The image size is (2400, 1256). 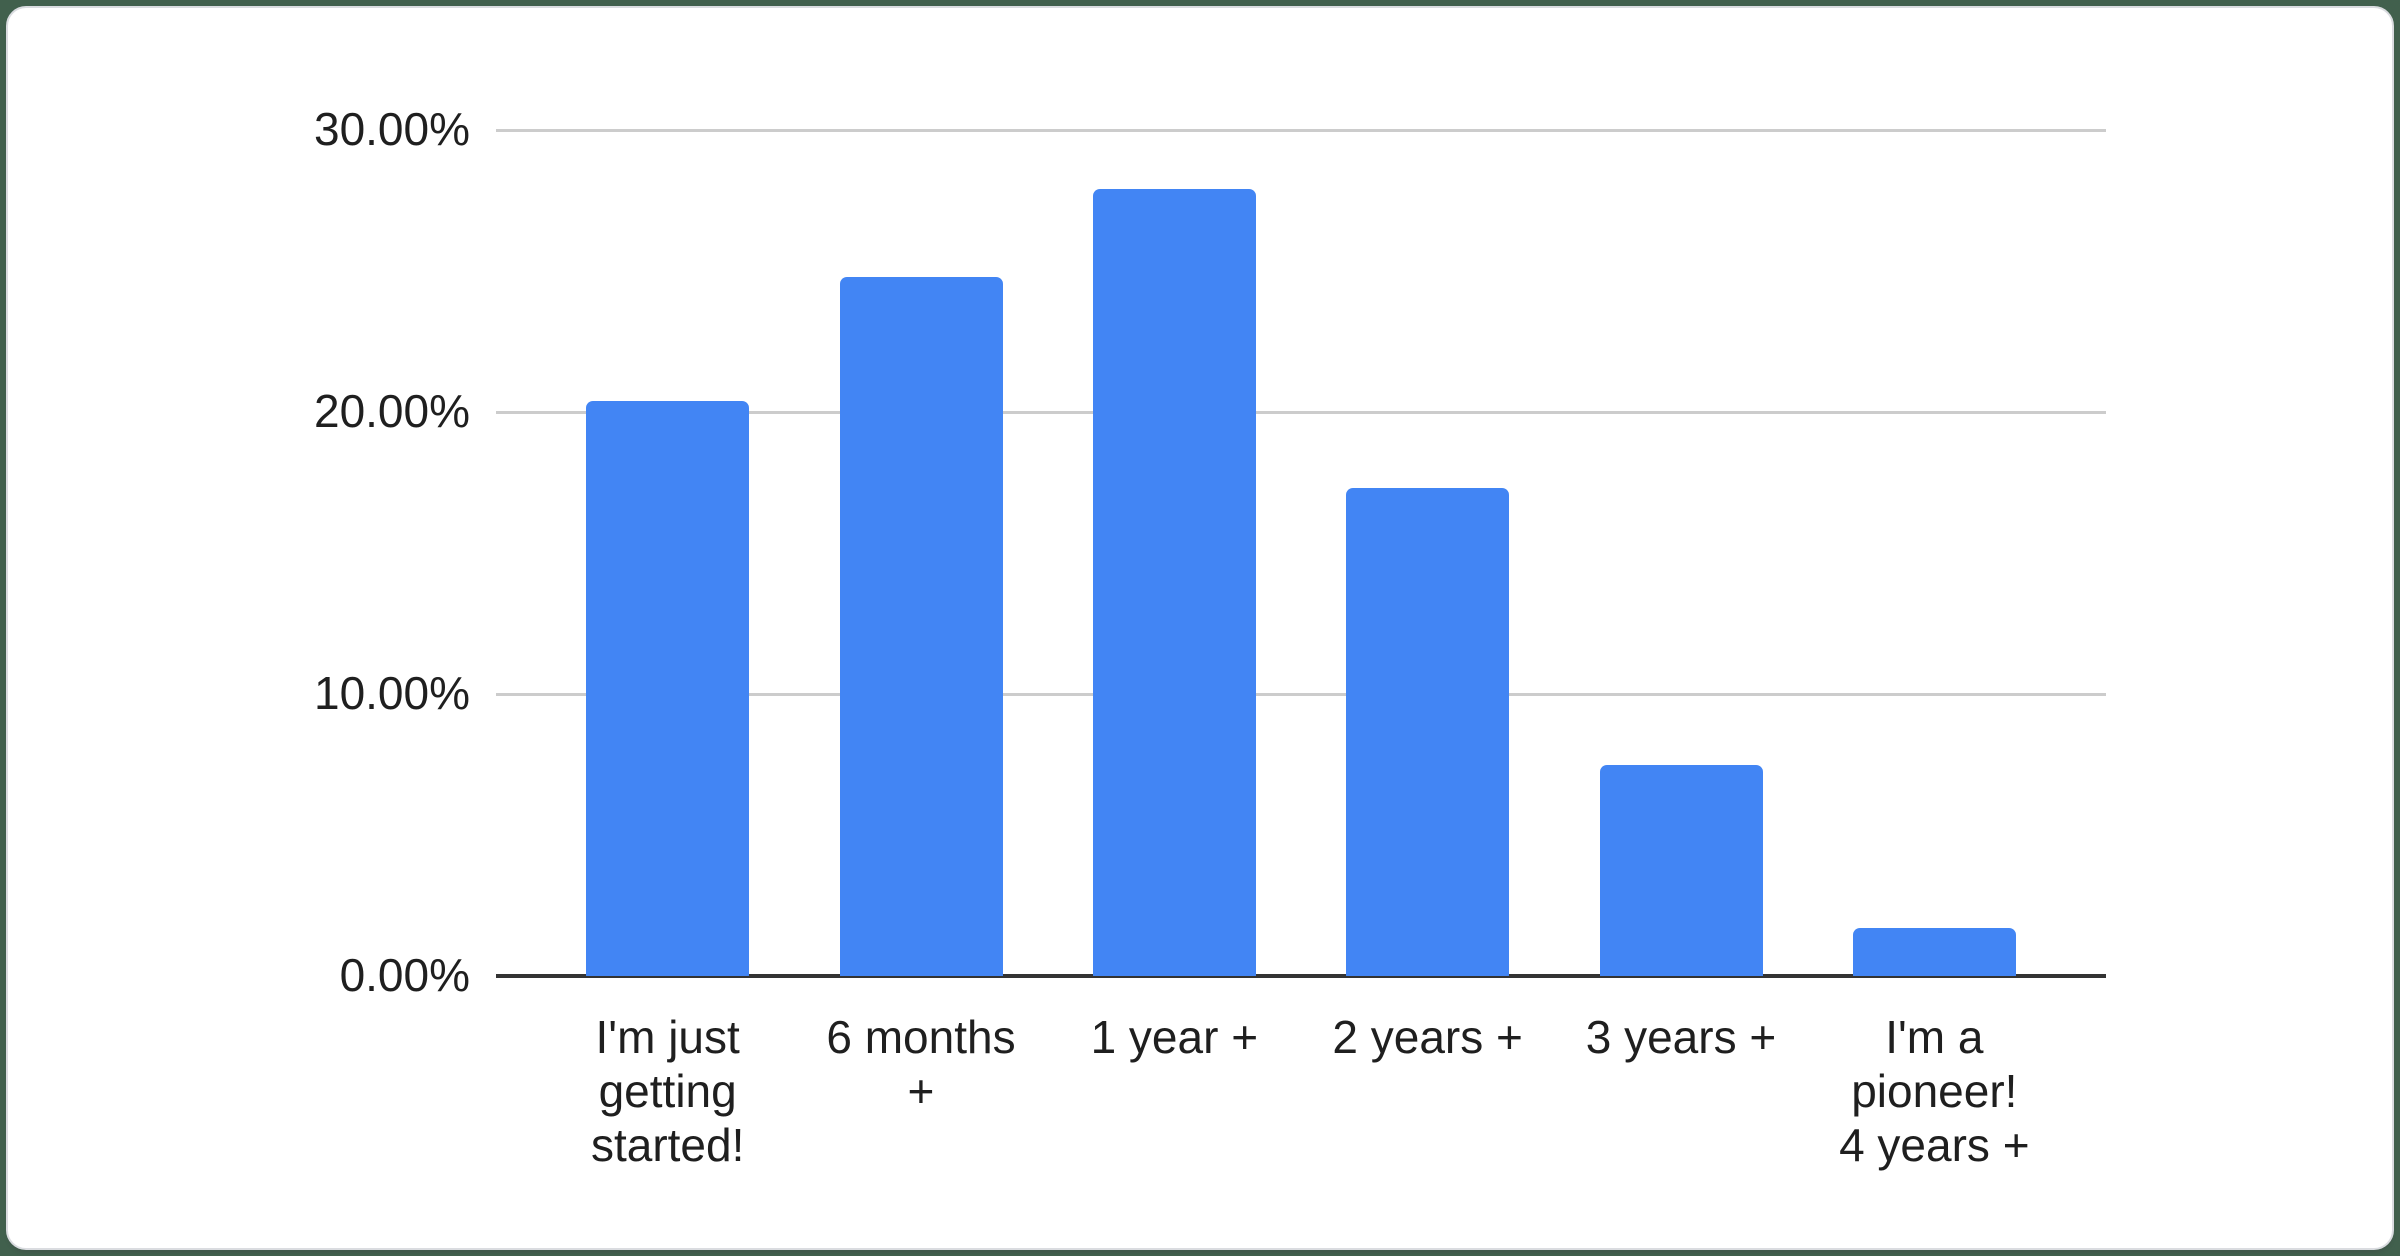 What do you see at coordinates (1934, 1037) in the screenshot?
I see `x-axis-category-label-line: I'm a` at bounding box center [1934, 1037].